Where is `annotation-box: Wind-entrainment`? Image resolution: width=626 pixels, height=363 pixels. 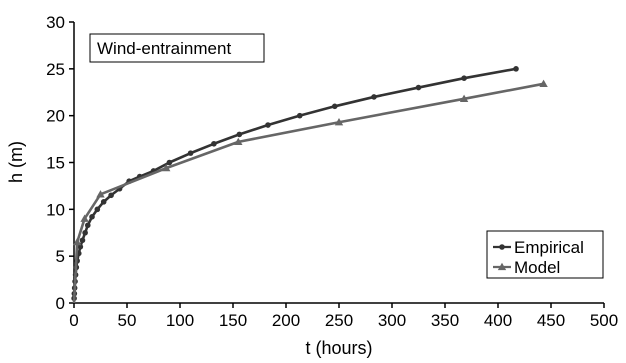
annotation-box: Wind-entrainment is located at coordinates (177, 48).